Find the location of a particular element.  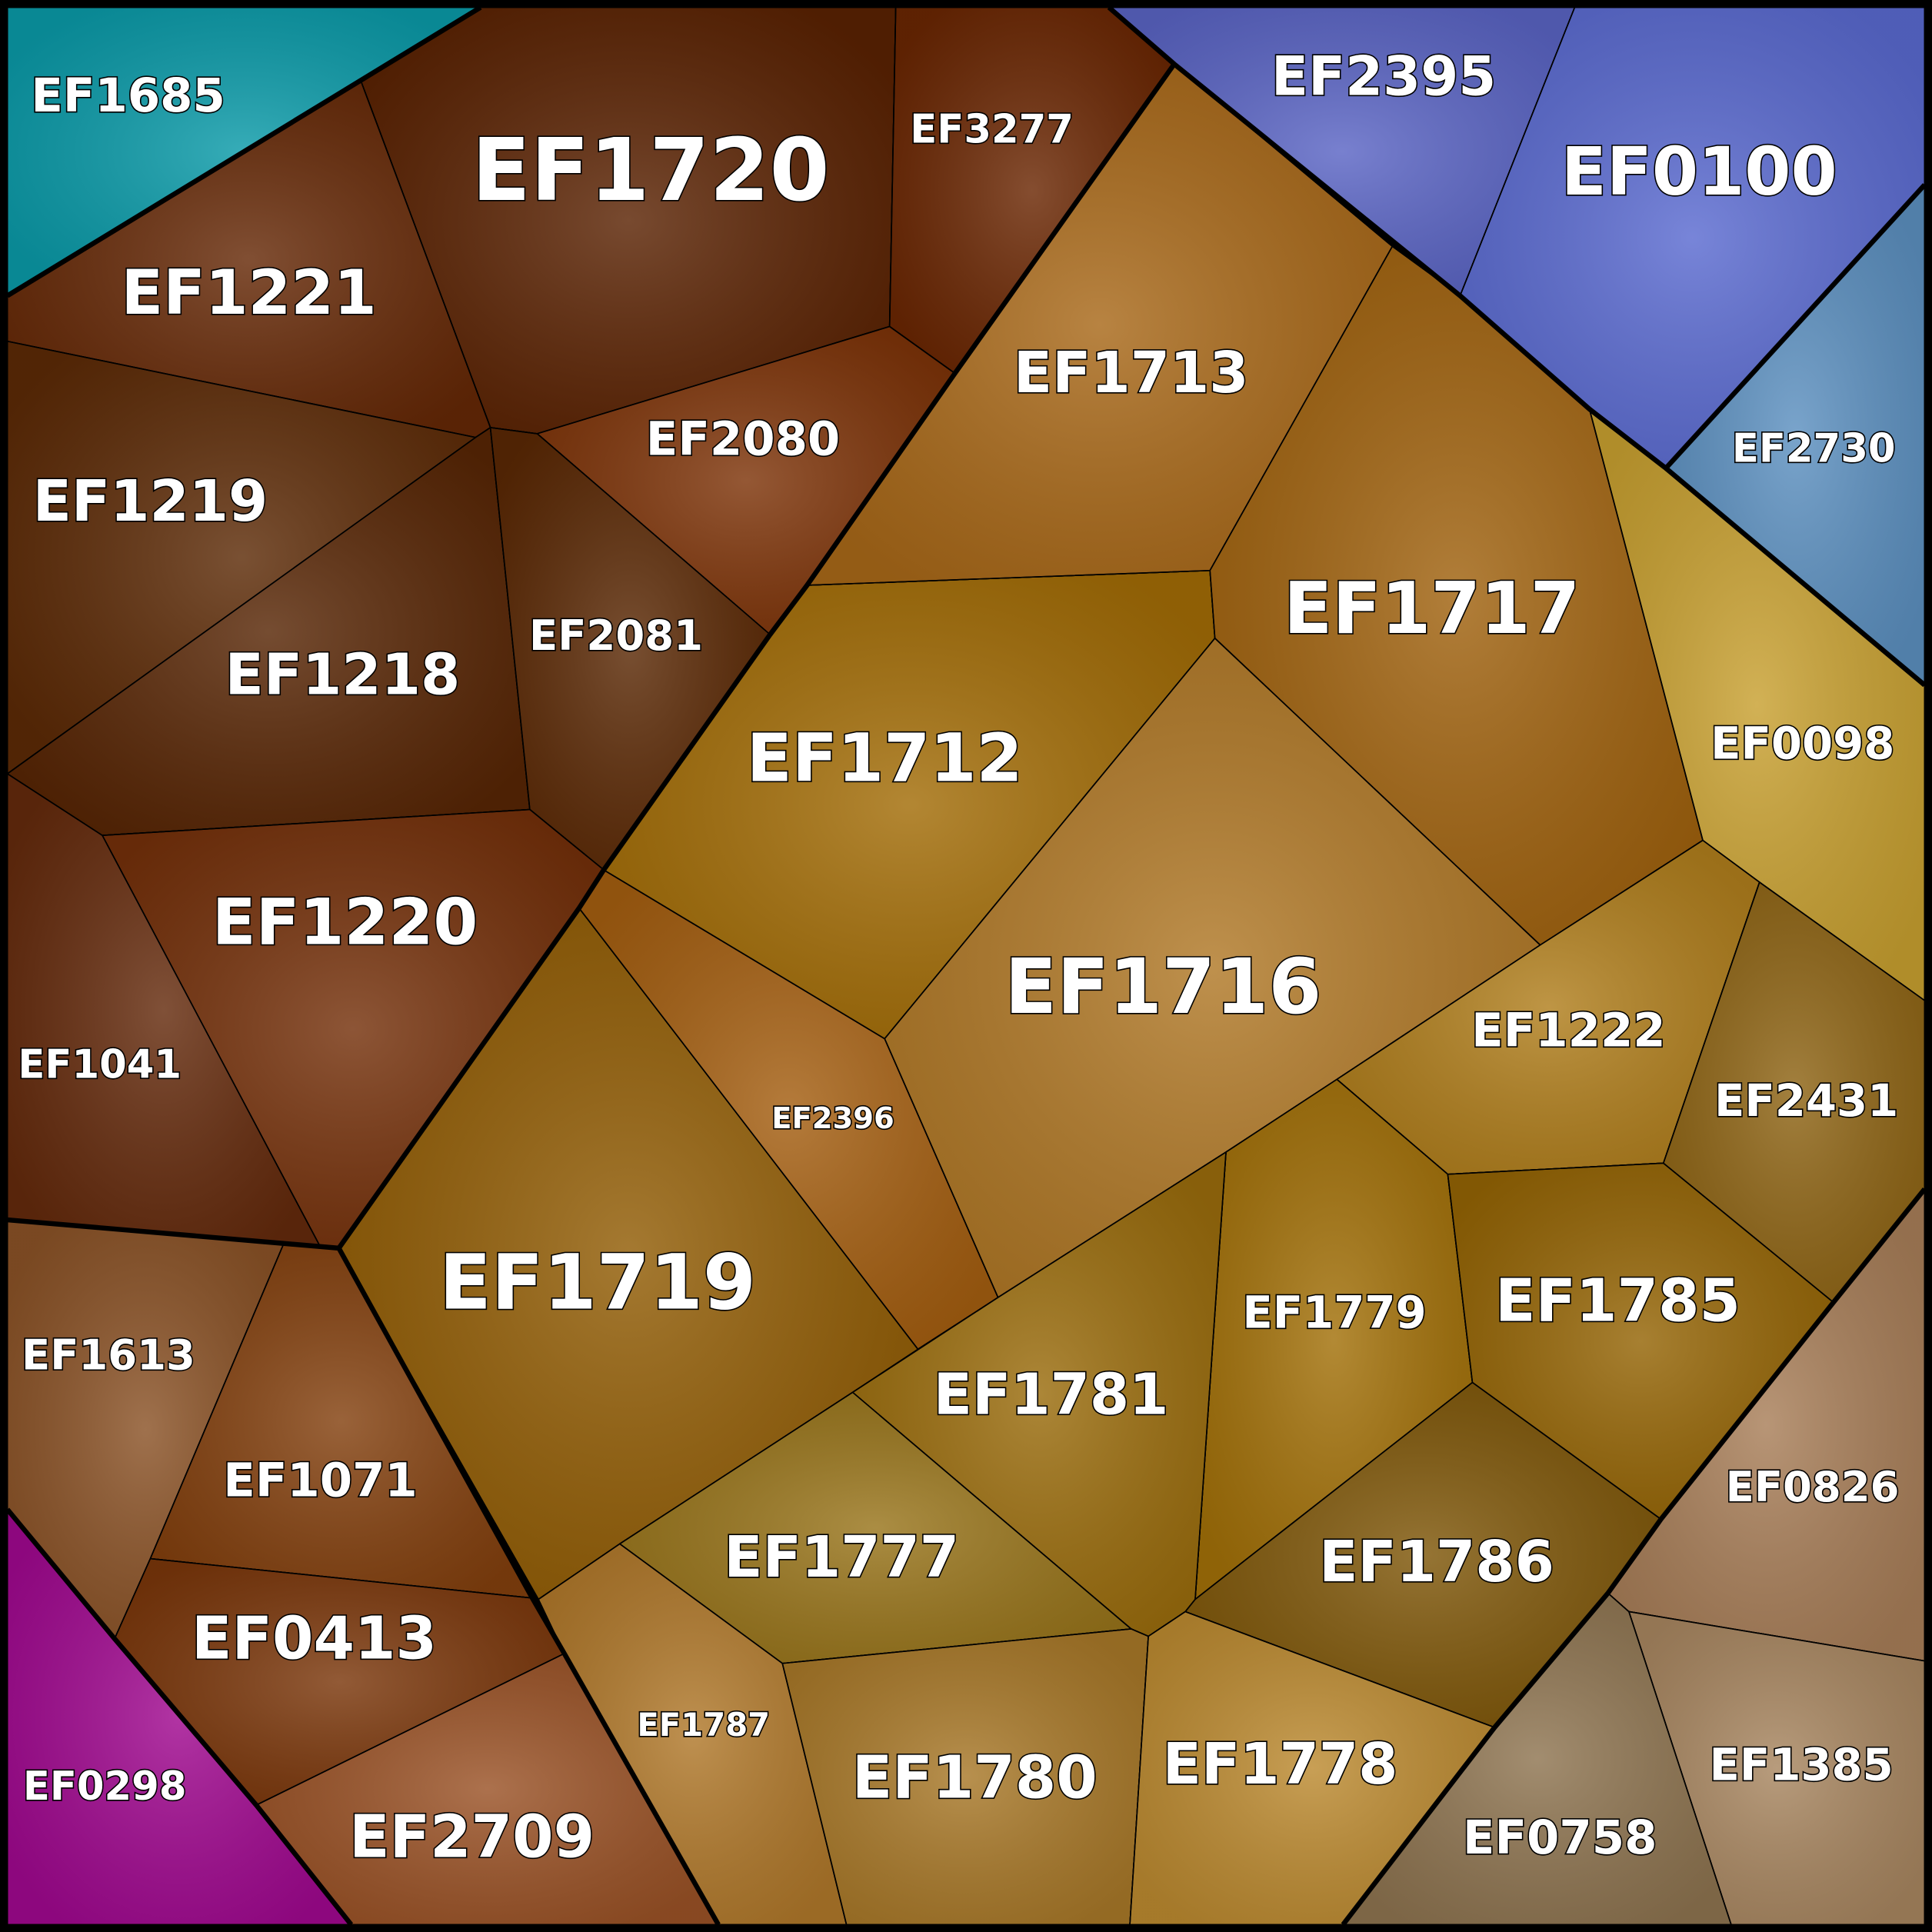

cell-label: EF1716 is located at coordinates (1162, 987).